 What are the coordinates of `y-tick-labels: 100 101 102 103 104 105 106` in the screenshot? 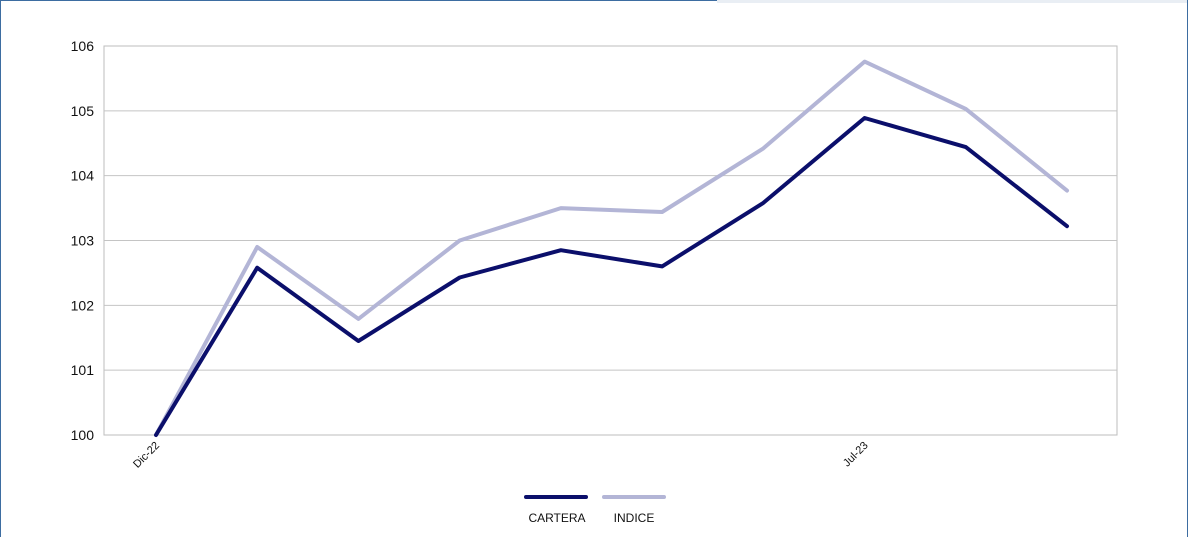 It's located at (83, 240).